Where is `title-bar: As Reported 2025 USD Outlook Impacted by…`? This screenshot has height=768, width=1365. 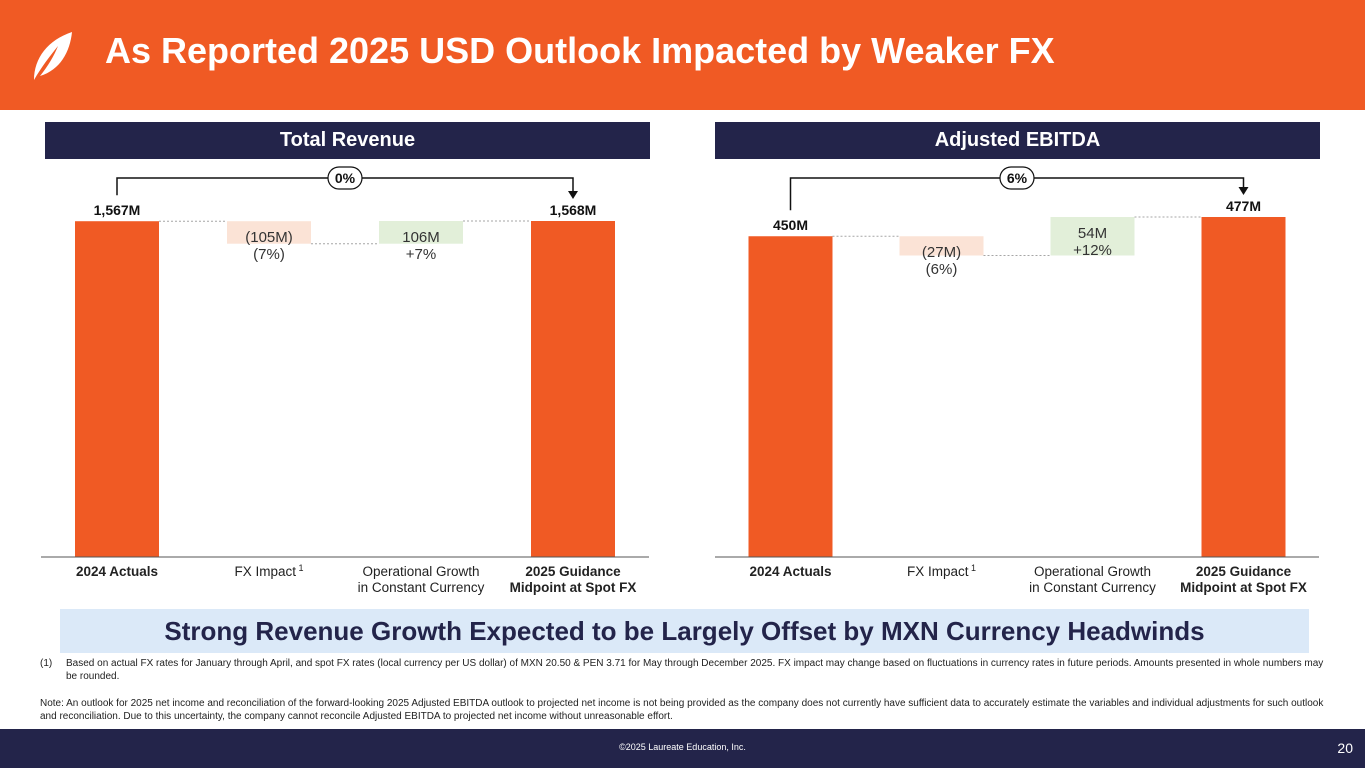
title-bar: As Reported 2025 USD Outlook Impacted by… is located at coordinates (682, 55).